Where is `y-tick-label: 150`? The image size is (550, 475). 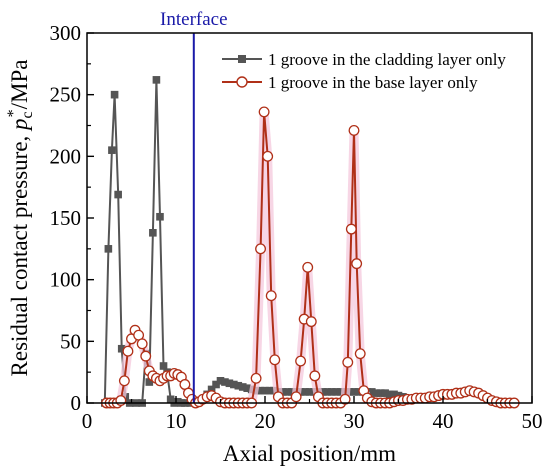
y-tick-label: 150 is located at coordinates (66, 218).